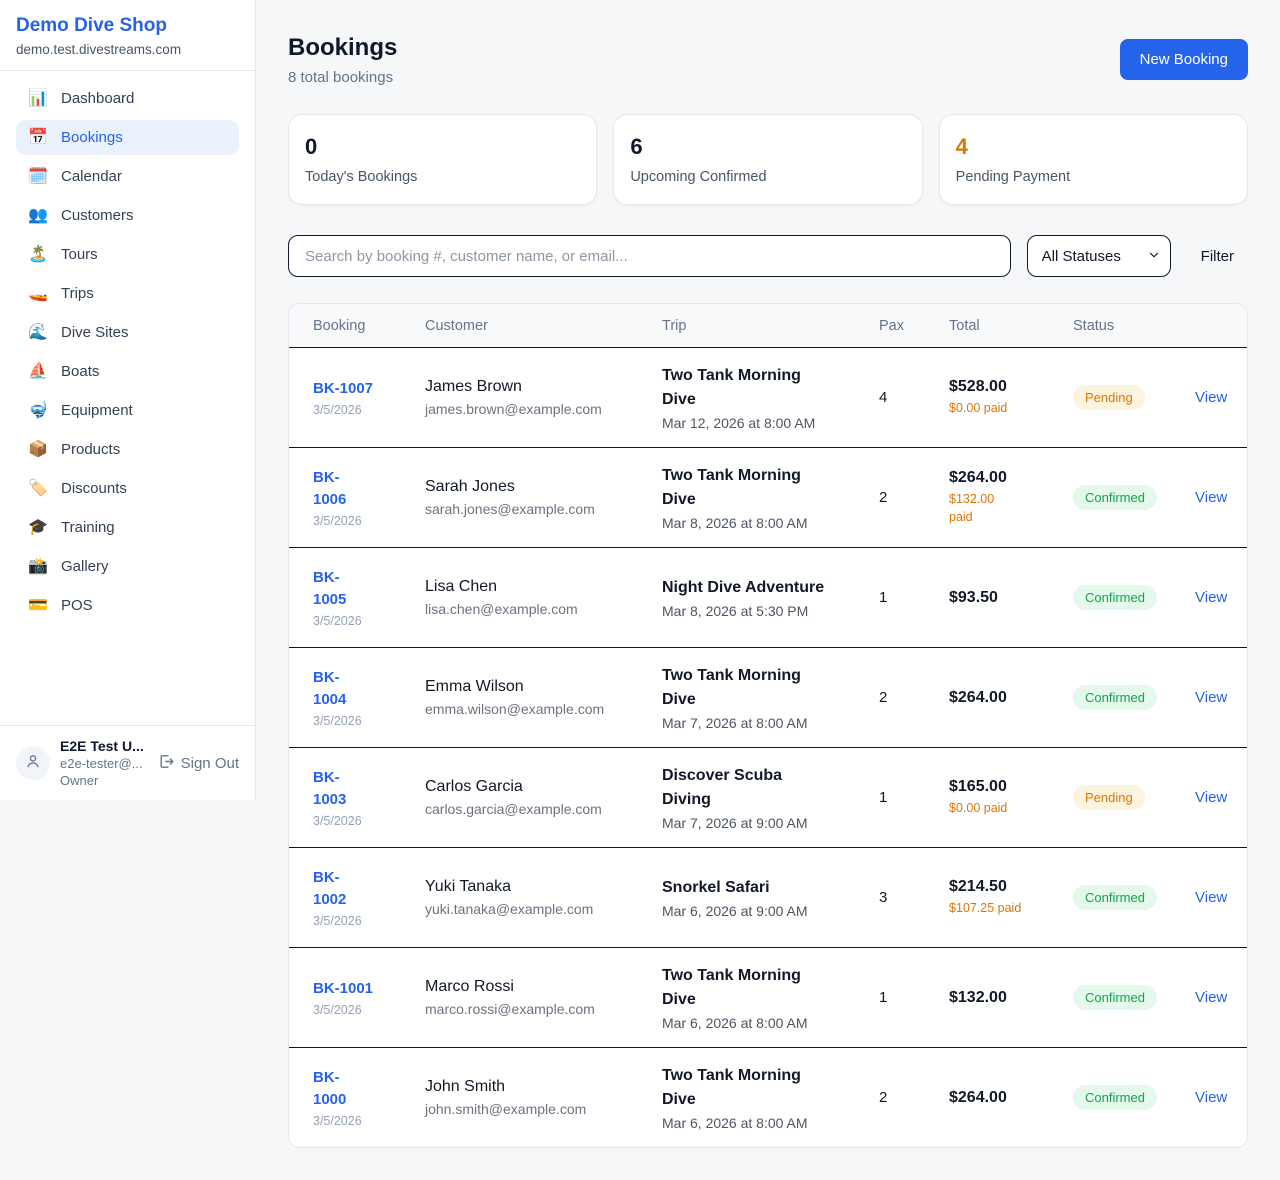 Image resolution: width=1280 pixels, height=1180 pixels. Describe the element at coordinates (33, 763) in the screenshot. I see `avatar` at that location.